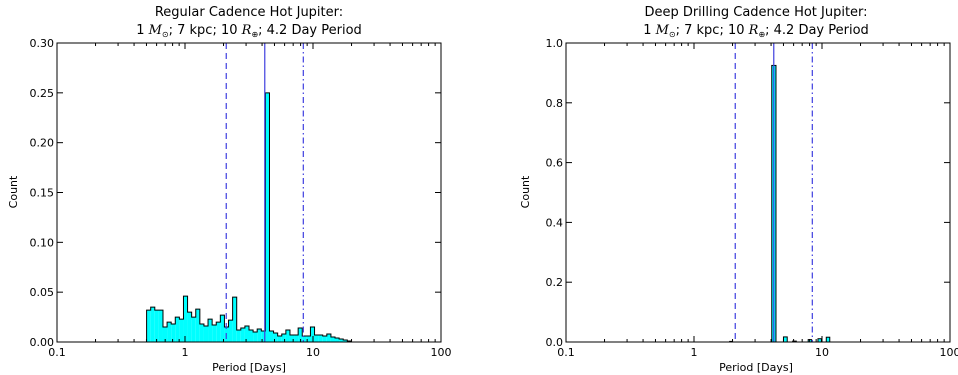 Image resolution: width=958 pixels, height=375 pixels. What do you see at coordinates (42, 193) in the screenshot?
I see `ytick-label: 0.15` at bounding box center [42, 193].